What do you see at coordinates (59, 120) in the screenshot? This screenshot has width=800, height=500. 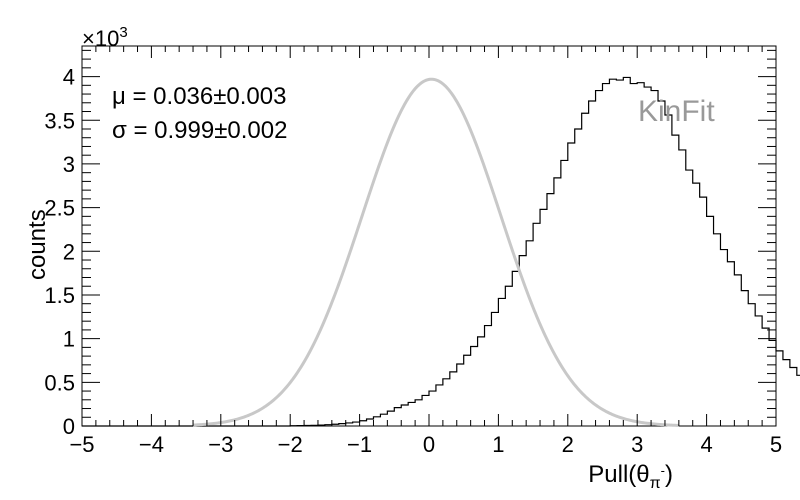 I see `y-tick-label: 3.5` at bounding box center [59, 120].